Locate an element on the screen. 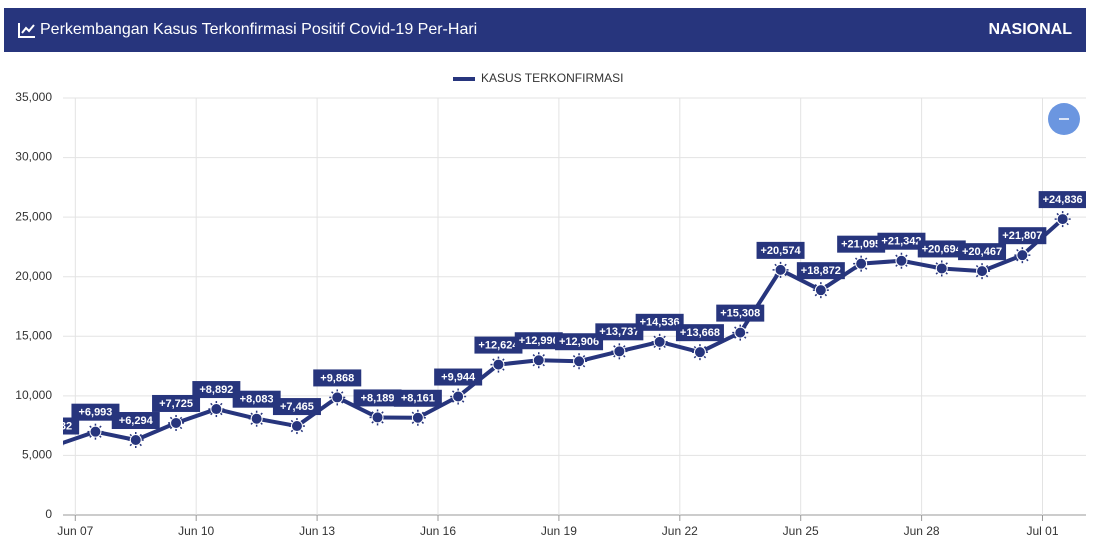 The image size is (1096, 552). value-label: +13,737 is located at coordinates (619, 332).